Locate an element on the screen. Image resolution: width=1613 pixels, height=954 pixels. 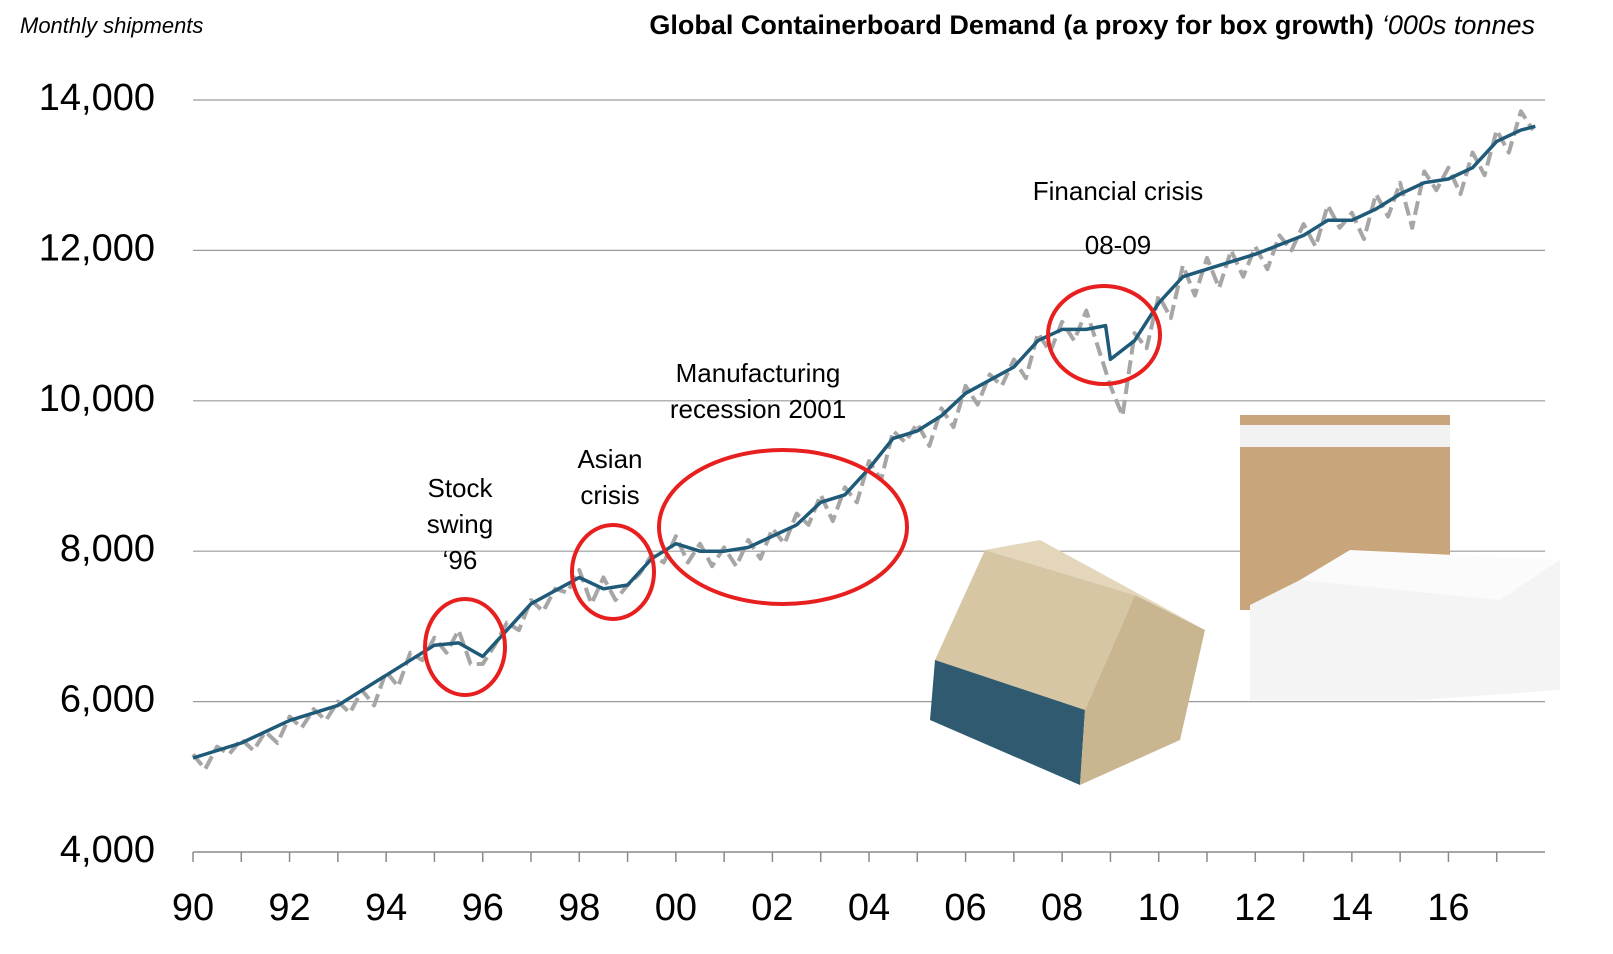
x-tick-label: 90 is located at coordinates (193, 908).